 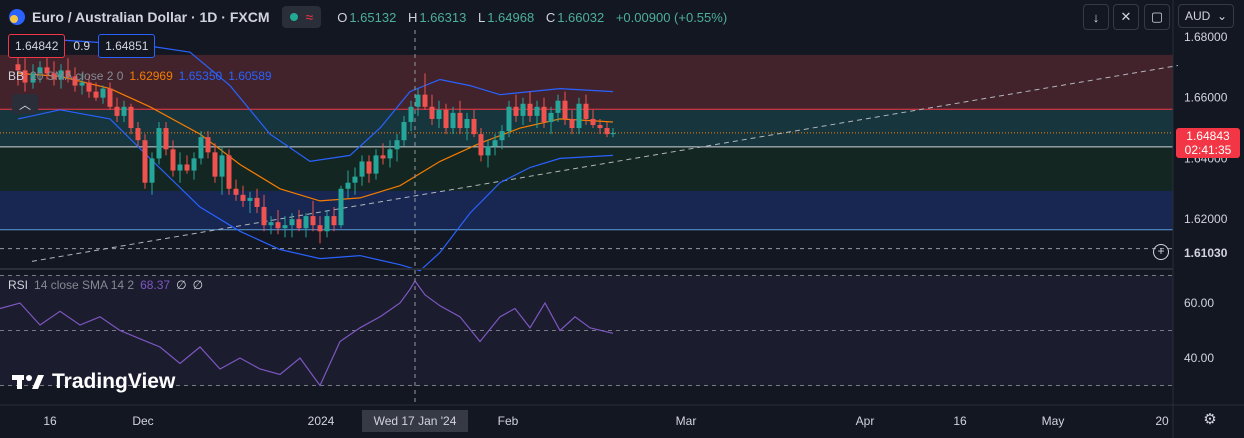 I want to click on x-tick-label: Feb, so click(x=508, y=421).